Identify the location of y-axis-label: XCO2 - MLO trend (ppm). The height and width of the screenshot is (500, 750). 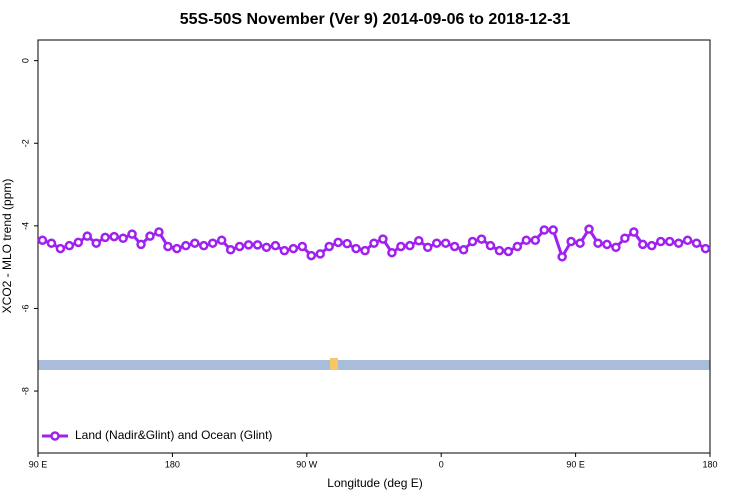
(7, 246).